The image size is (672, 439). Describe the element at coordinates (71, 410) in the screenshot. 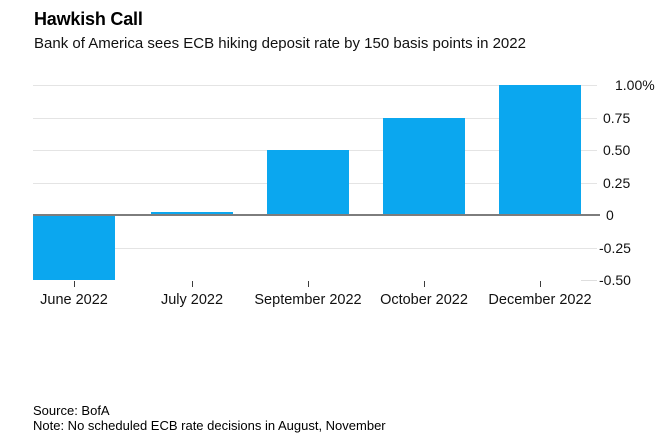

I see `source-text: Source: BofA` at that location.